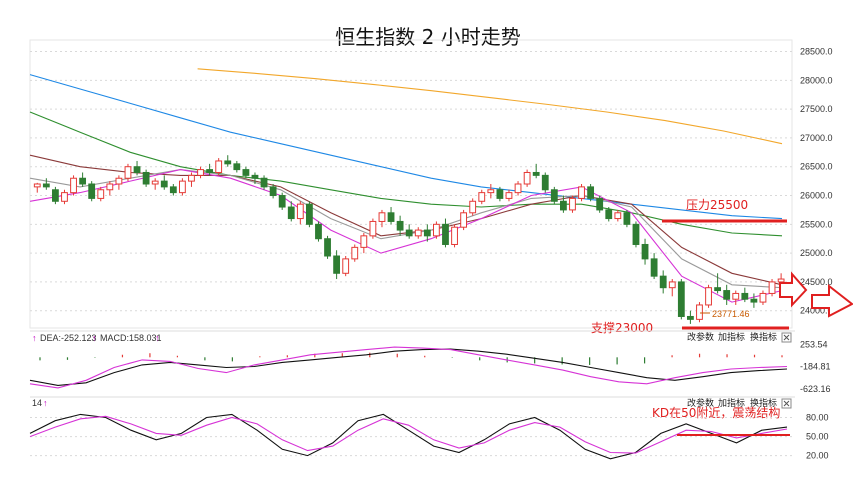 This screenshot has height=499, width=853. Describe the element at coordinates (490, 106) in the screenshot. I see `moving-average-line` at that location.